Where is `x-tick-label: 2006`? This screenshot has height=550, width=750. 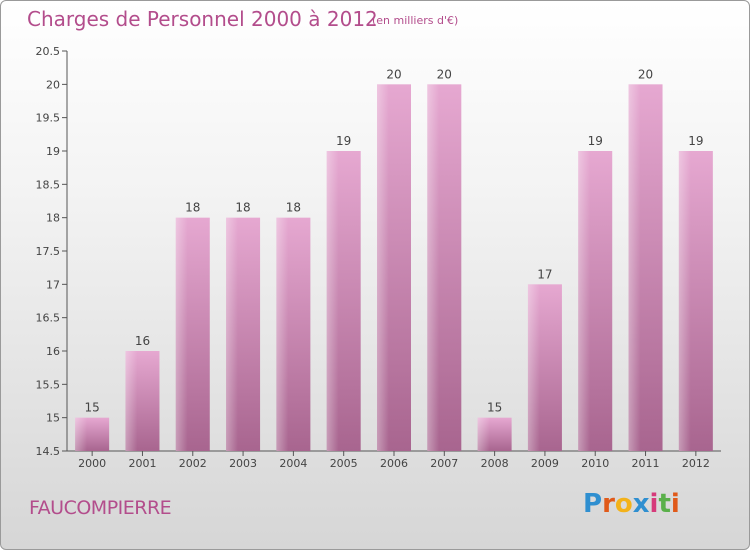
x-tick-label: 2006 is located at coordinates (394, 463).